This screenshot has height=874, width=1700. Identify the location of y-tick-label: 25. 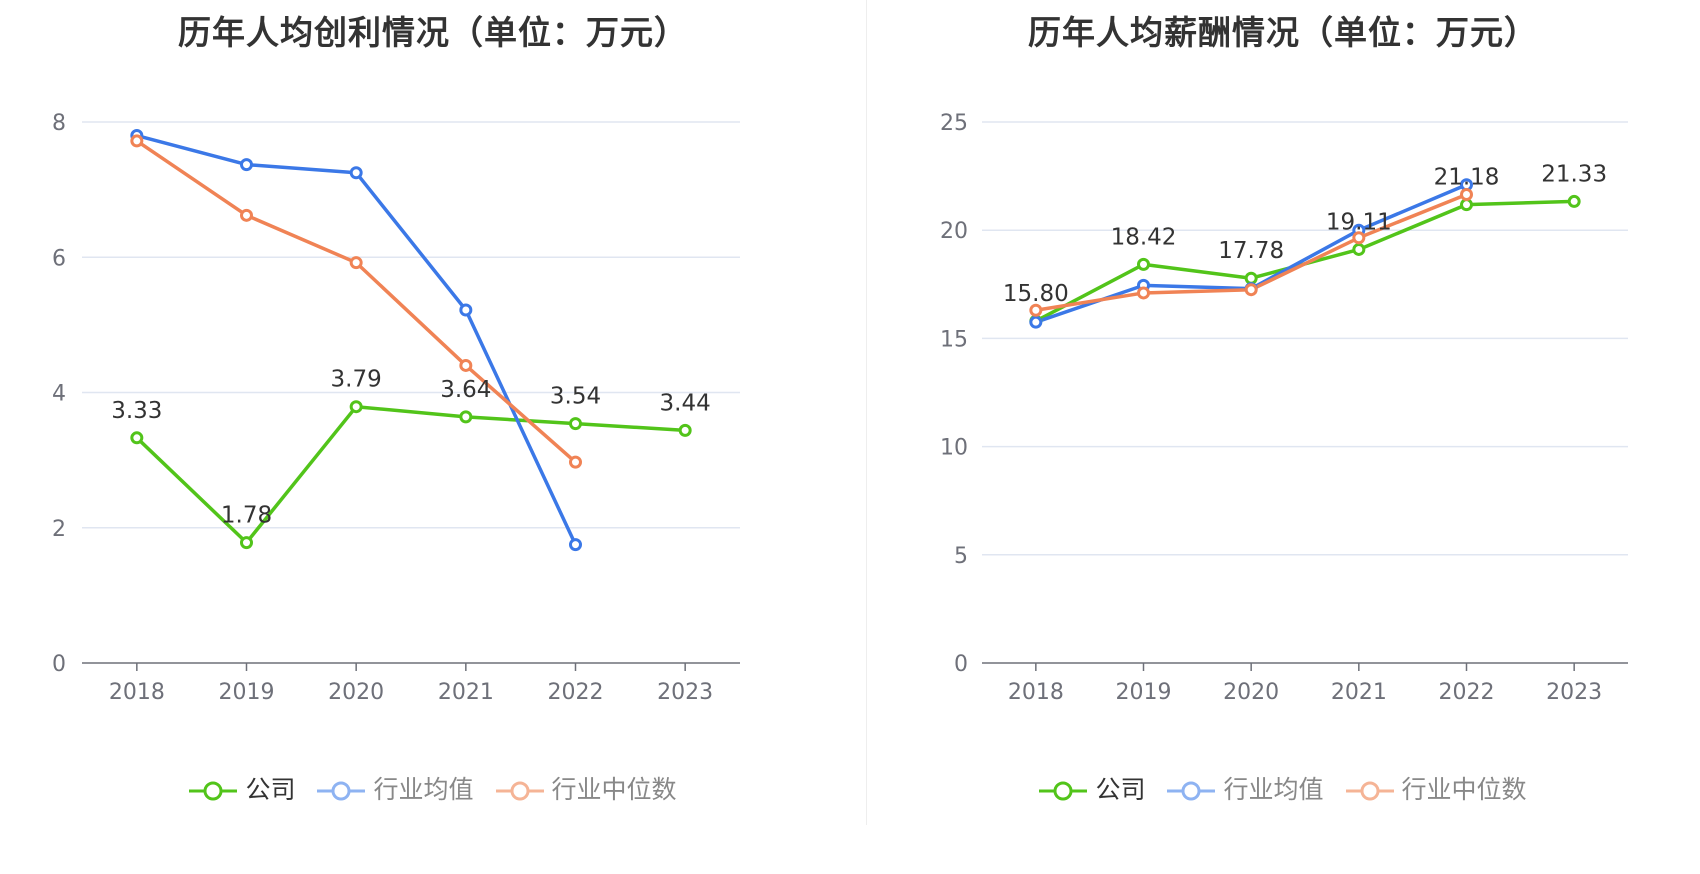
(954, 123).